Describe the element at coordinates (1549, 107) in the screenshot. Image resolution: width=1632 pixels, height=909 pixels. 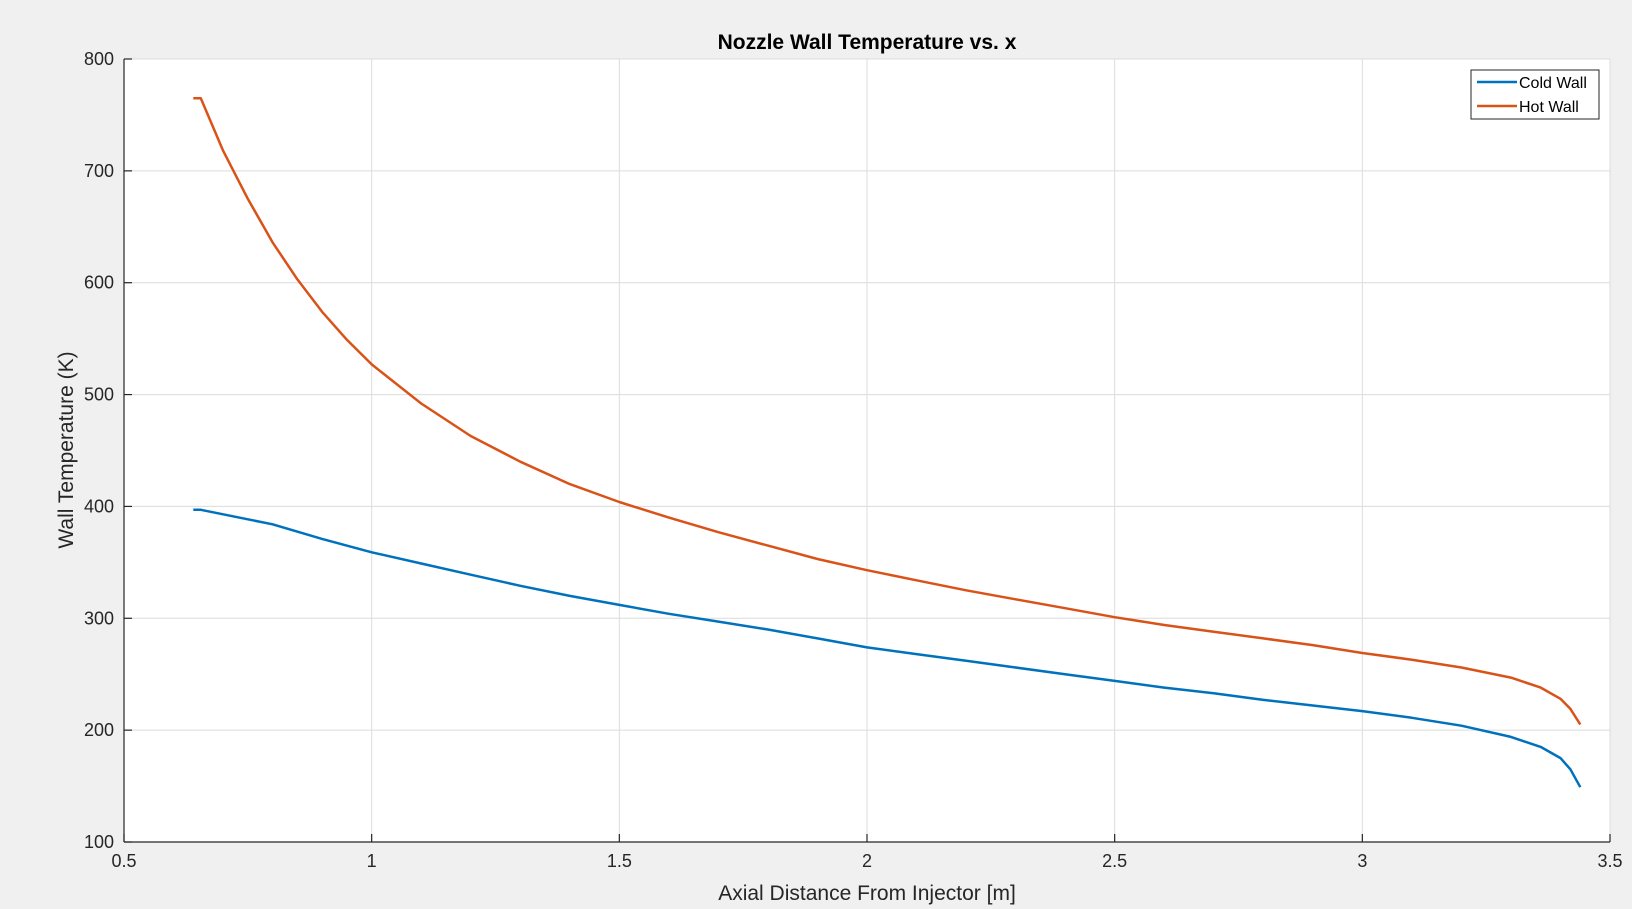
I see `legend-label-hot-wall: Hot Wall` at that location.